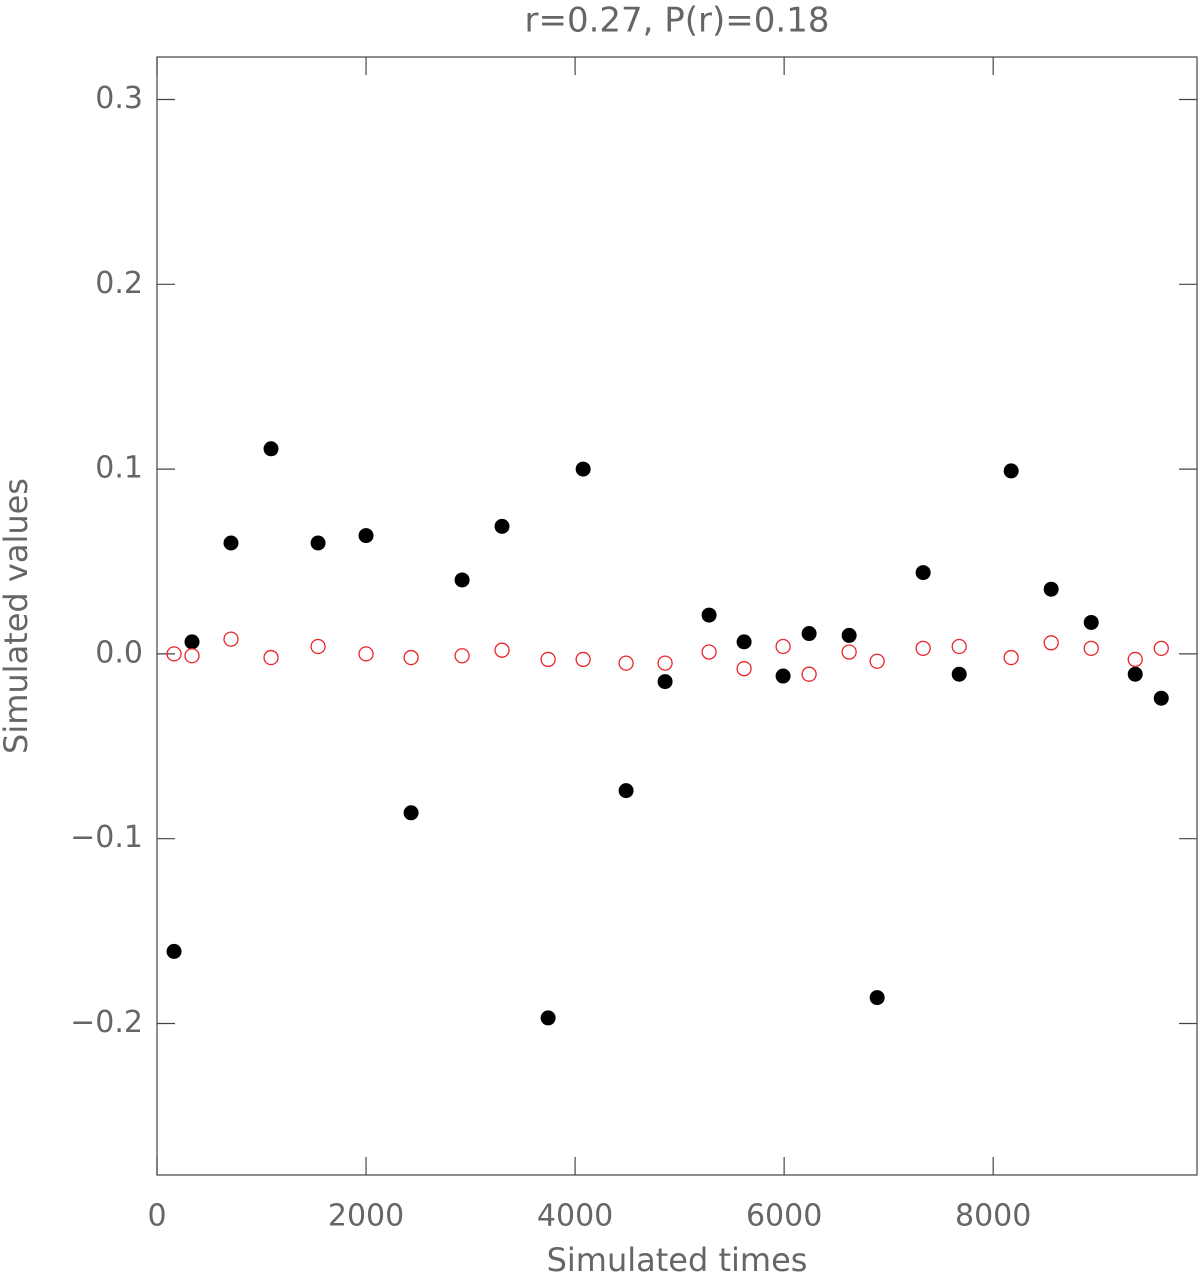 The width and height of the screenshot is (1200, 1275). What do you see at coordinates (677, 21) in the screenshot?
I see `chart-title: r=0.27, P(r)=0.18` at bounding box center [677, 21].